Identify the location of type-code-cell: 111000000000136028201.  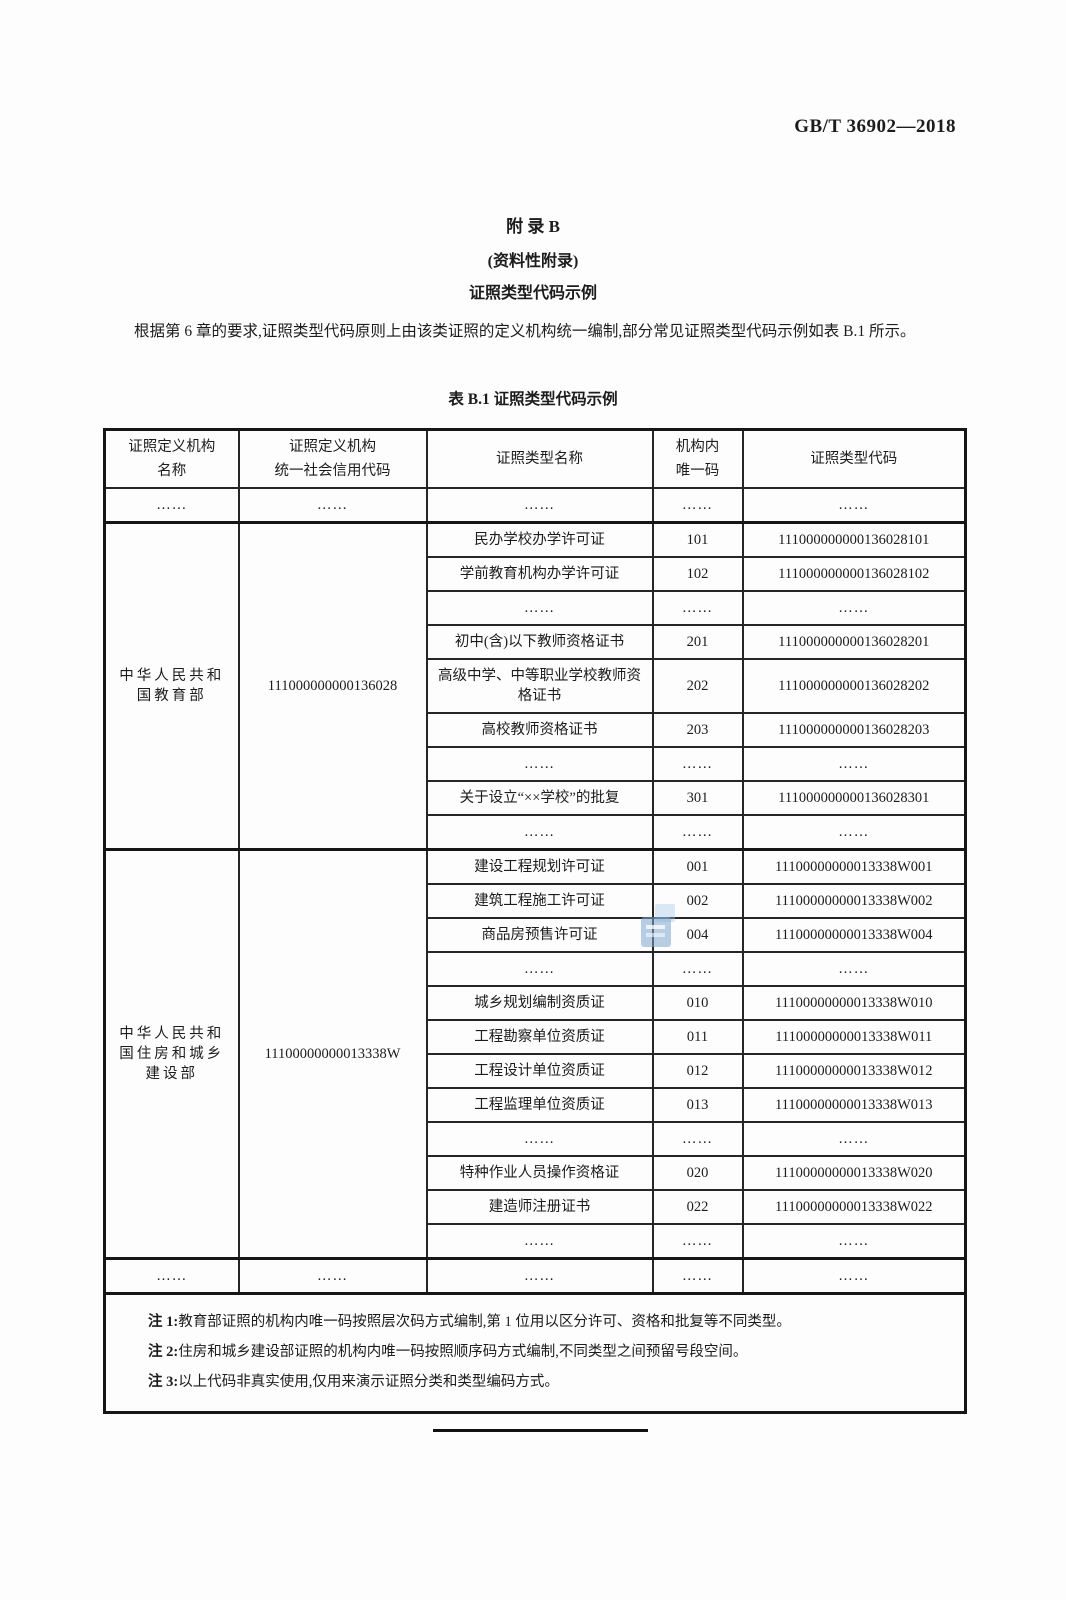
(854, 642).